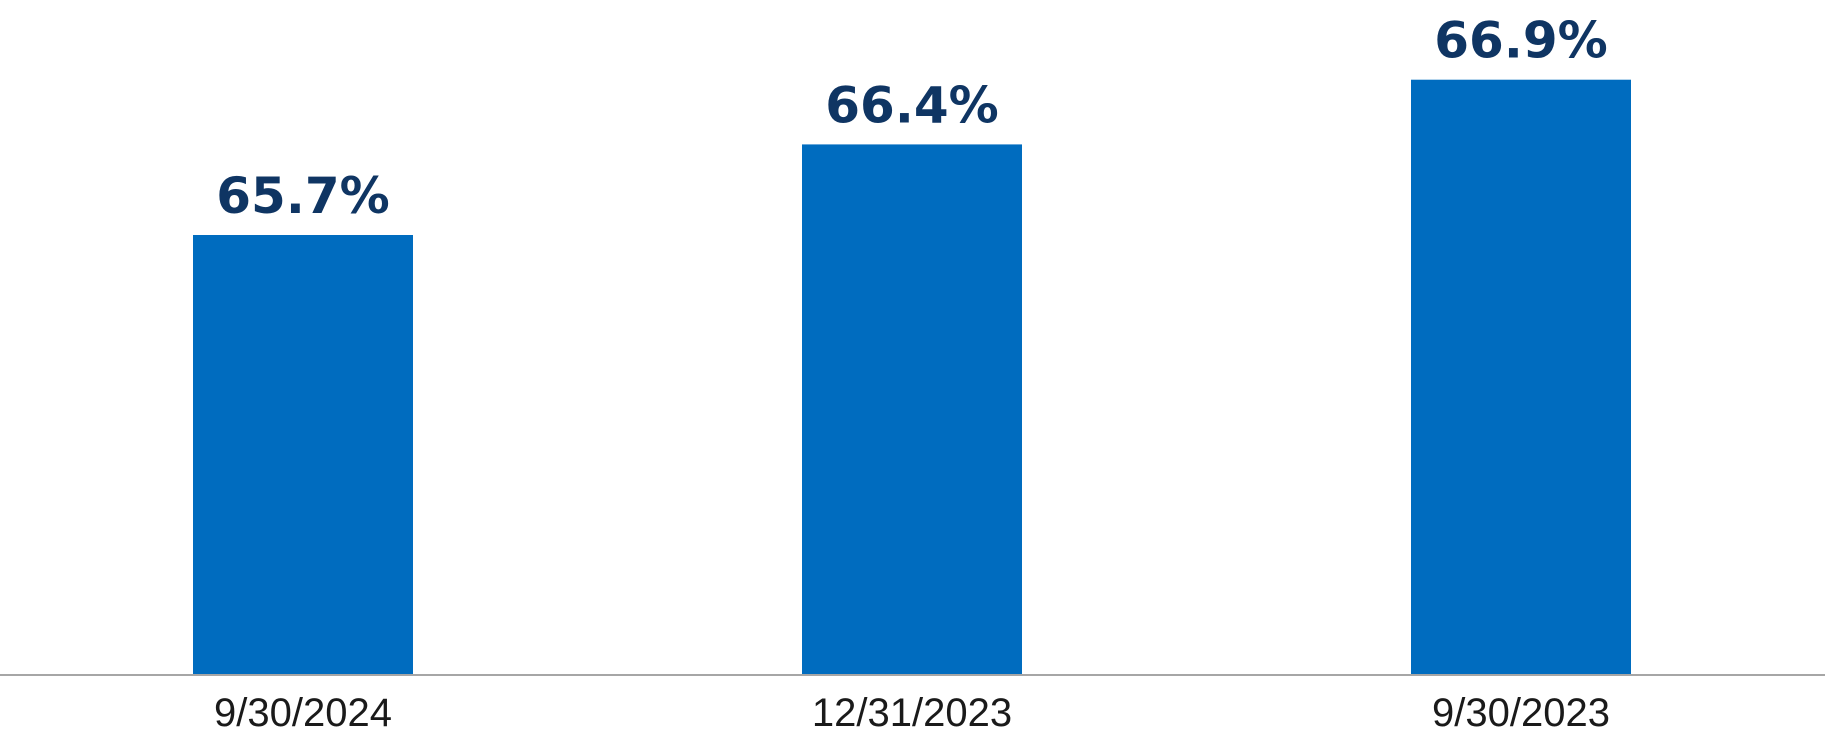  Describe the element at coordinates (1521, 713) in the screenshot. I see `x-tick-label: 9/30/2023` at that location.